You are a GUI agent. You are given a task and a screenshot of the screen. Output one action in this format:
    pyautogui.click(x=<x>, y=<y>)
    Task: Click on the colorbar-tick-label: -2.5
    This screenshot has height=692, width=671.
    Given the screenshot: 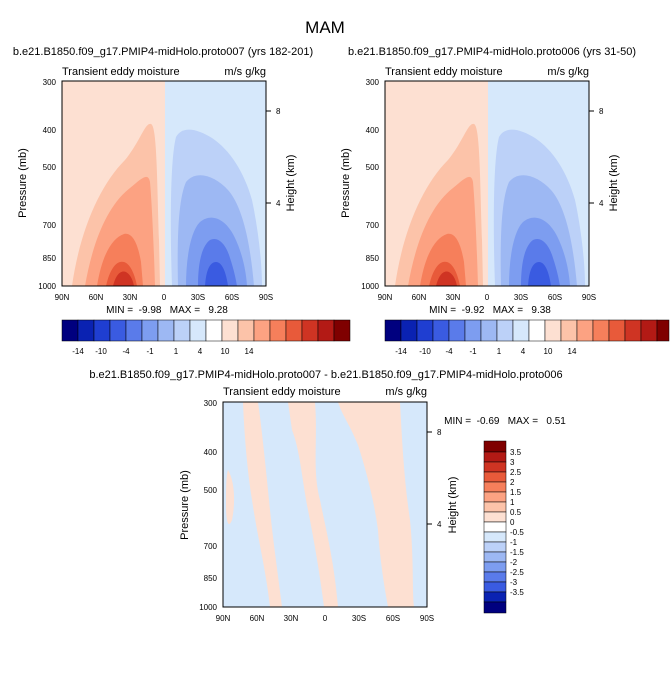 What is the action you would take?
    pyautogui.click(x=517, y=572)
    